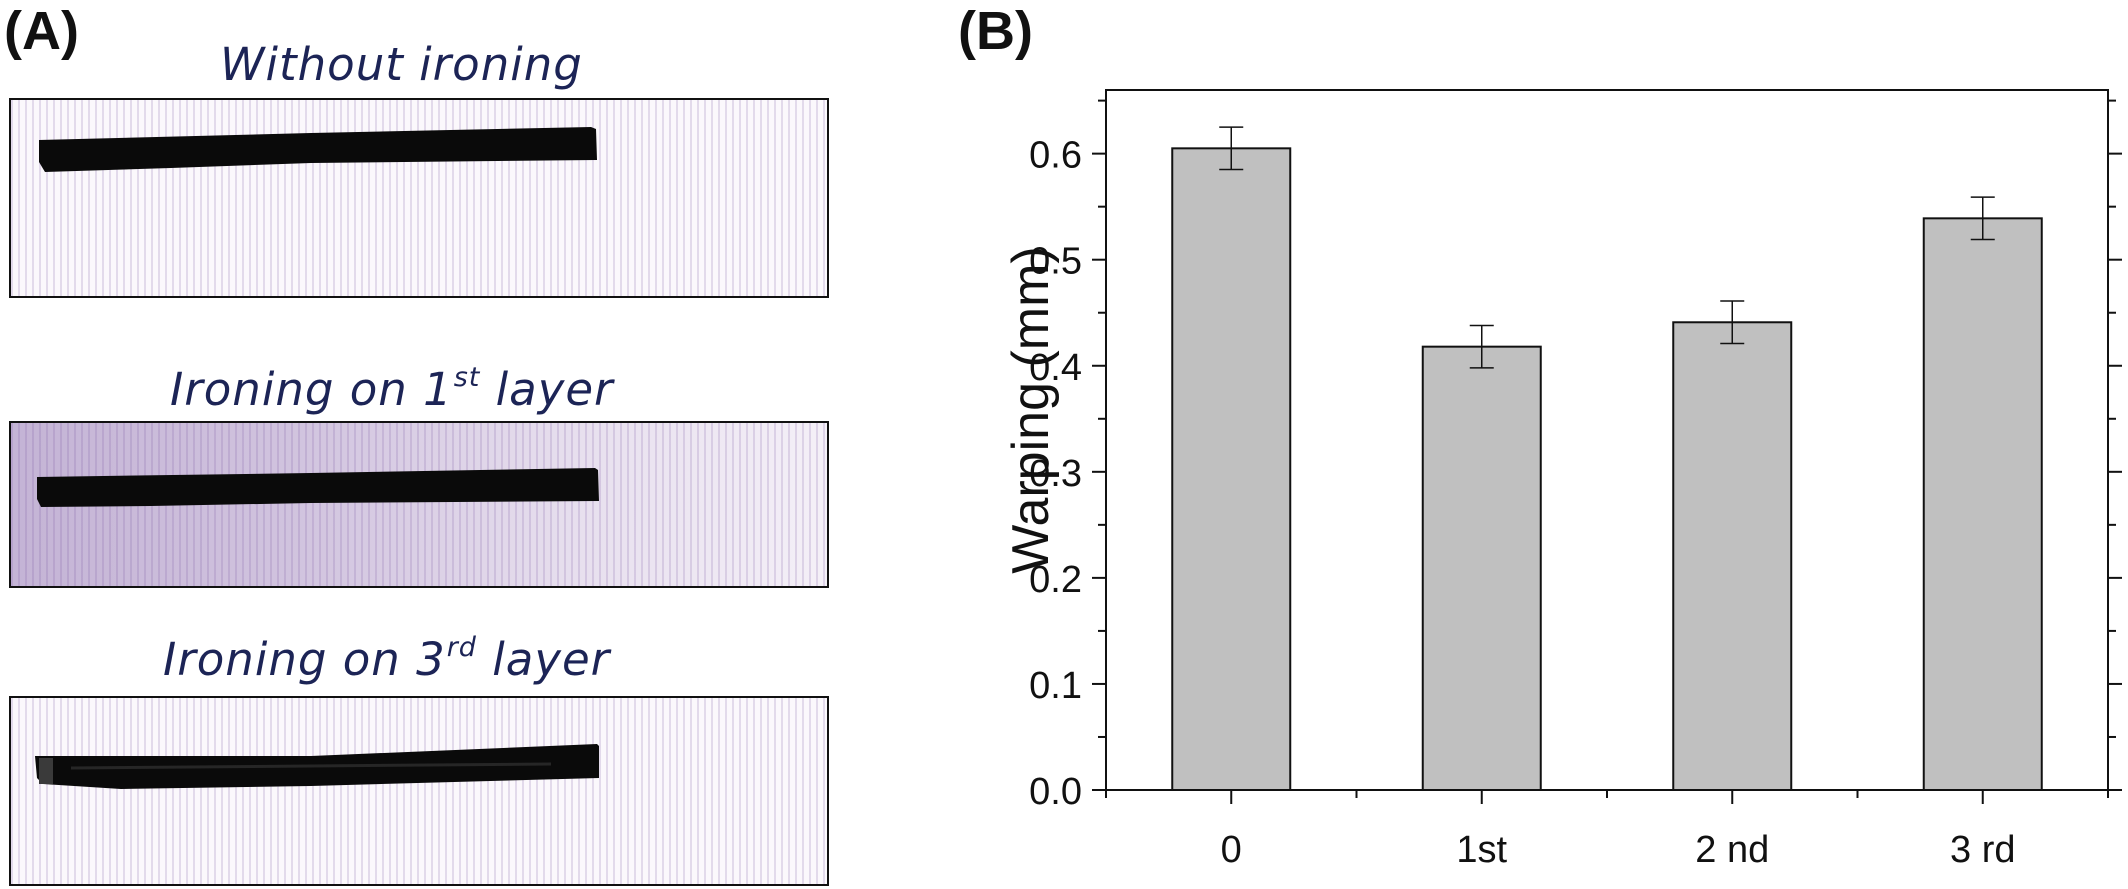 Image resolution: width=2128 pixels, height=889 pixels. I want to click on caption-text: Ironing on 3, so click(304, 659).